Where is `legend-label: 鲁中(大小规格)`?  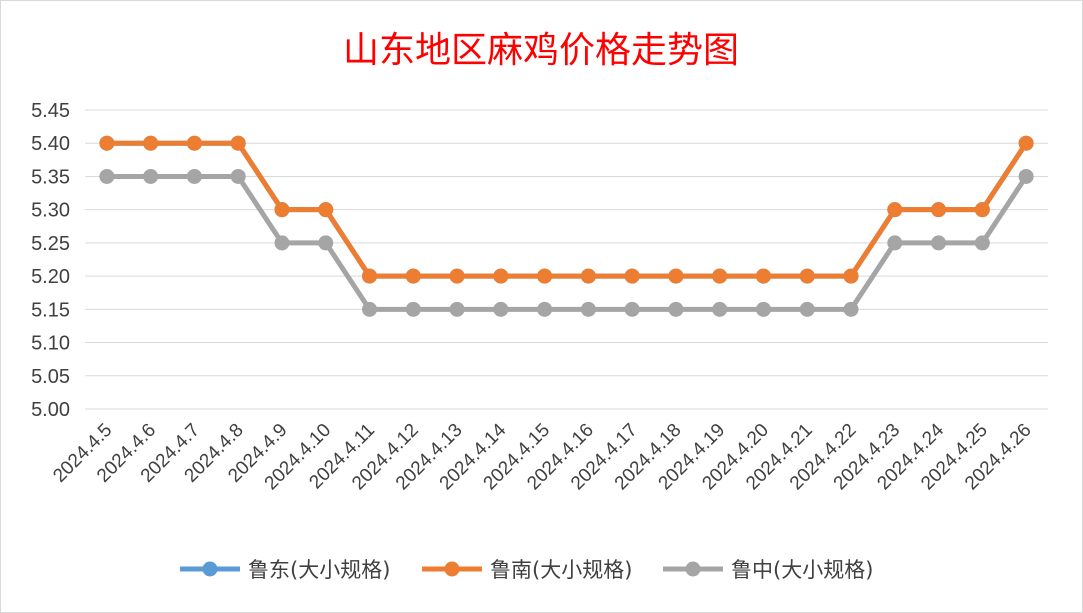
legend-label: 鲁中(大小规格) is located at coordinates (802, 570).